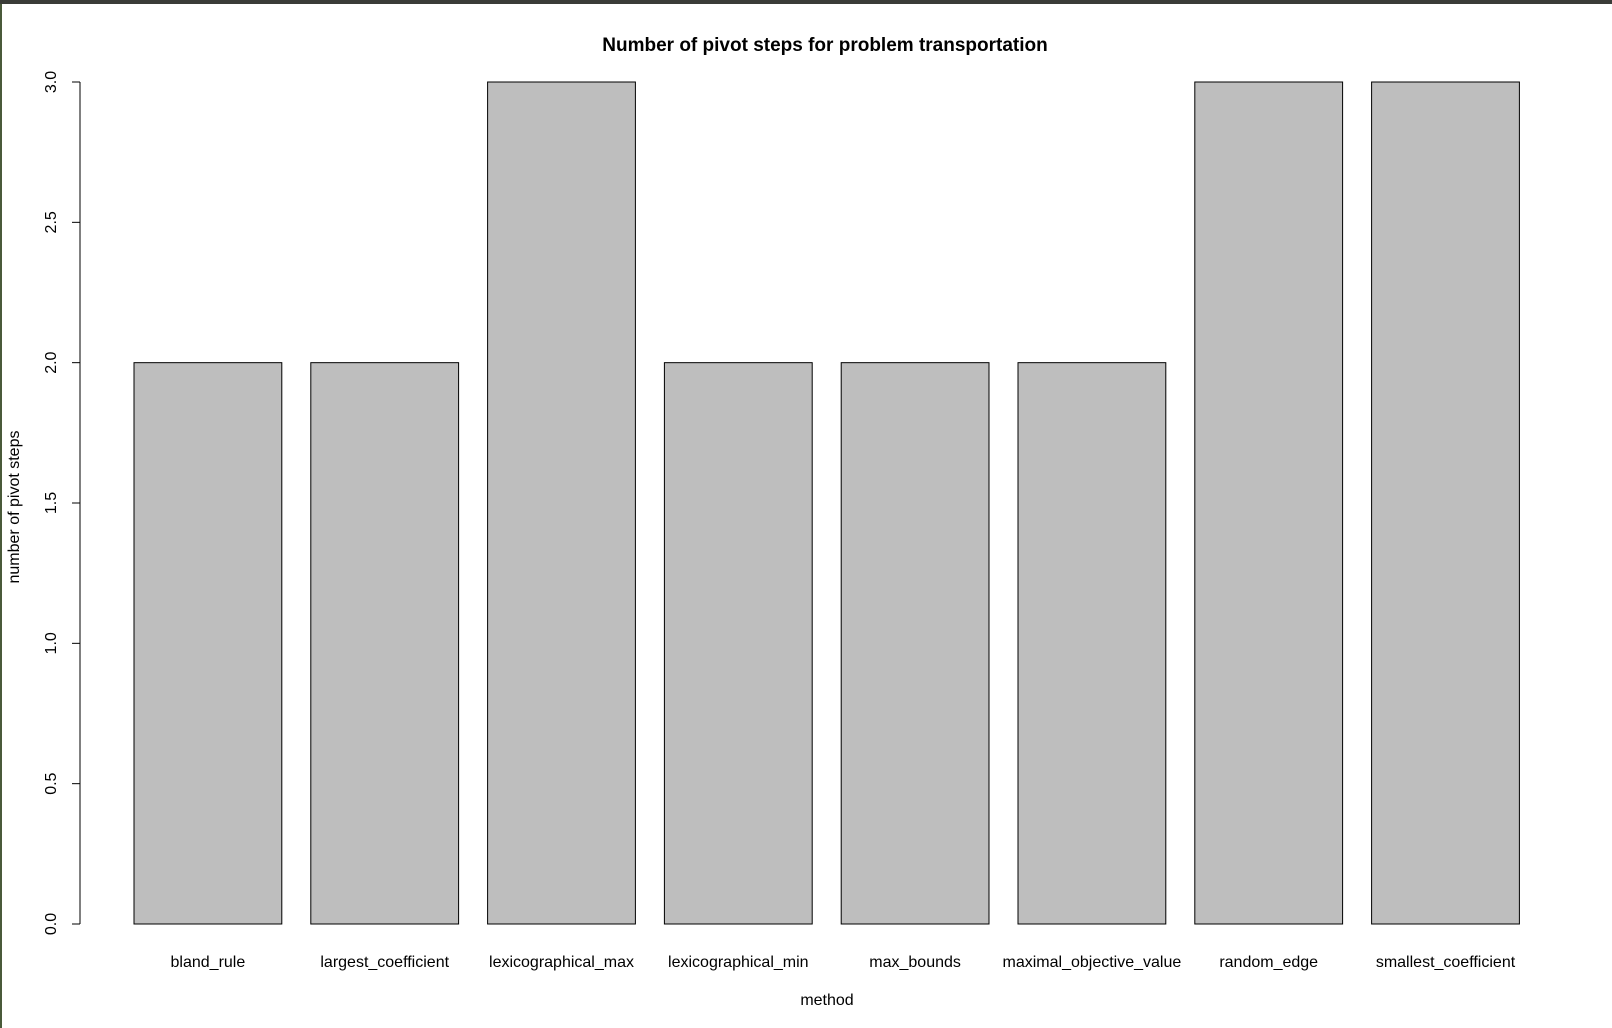 This screenshot has height=1028, width=1612. What do you see at coordinates (1, 516) in the screenshot?
I see `window-left-edge` at bounding box center [1, 516].